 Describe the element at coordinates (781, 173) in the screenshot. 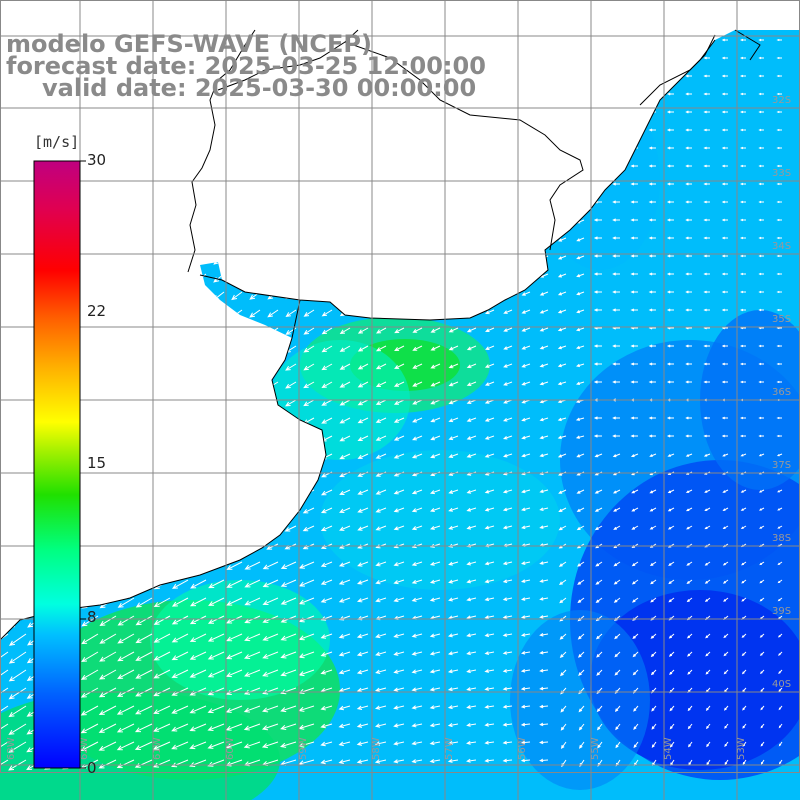

I see `lat-label: 33S` at that location.